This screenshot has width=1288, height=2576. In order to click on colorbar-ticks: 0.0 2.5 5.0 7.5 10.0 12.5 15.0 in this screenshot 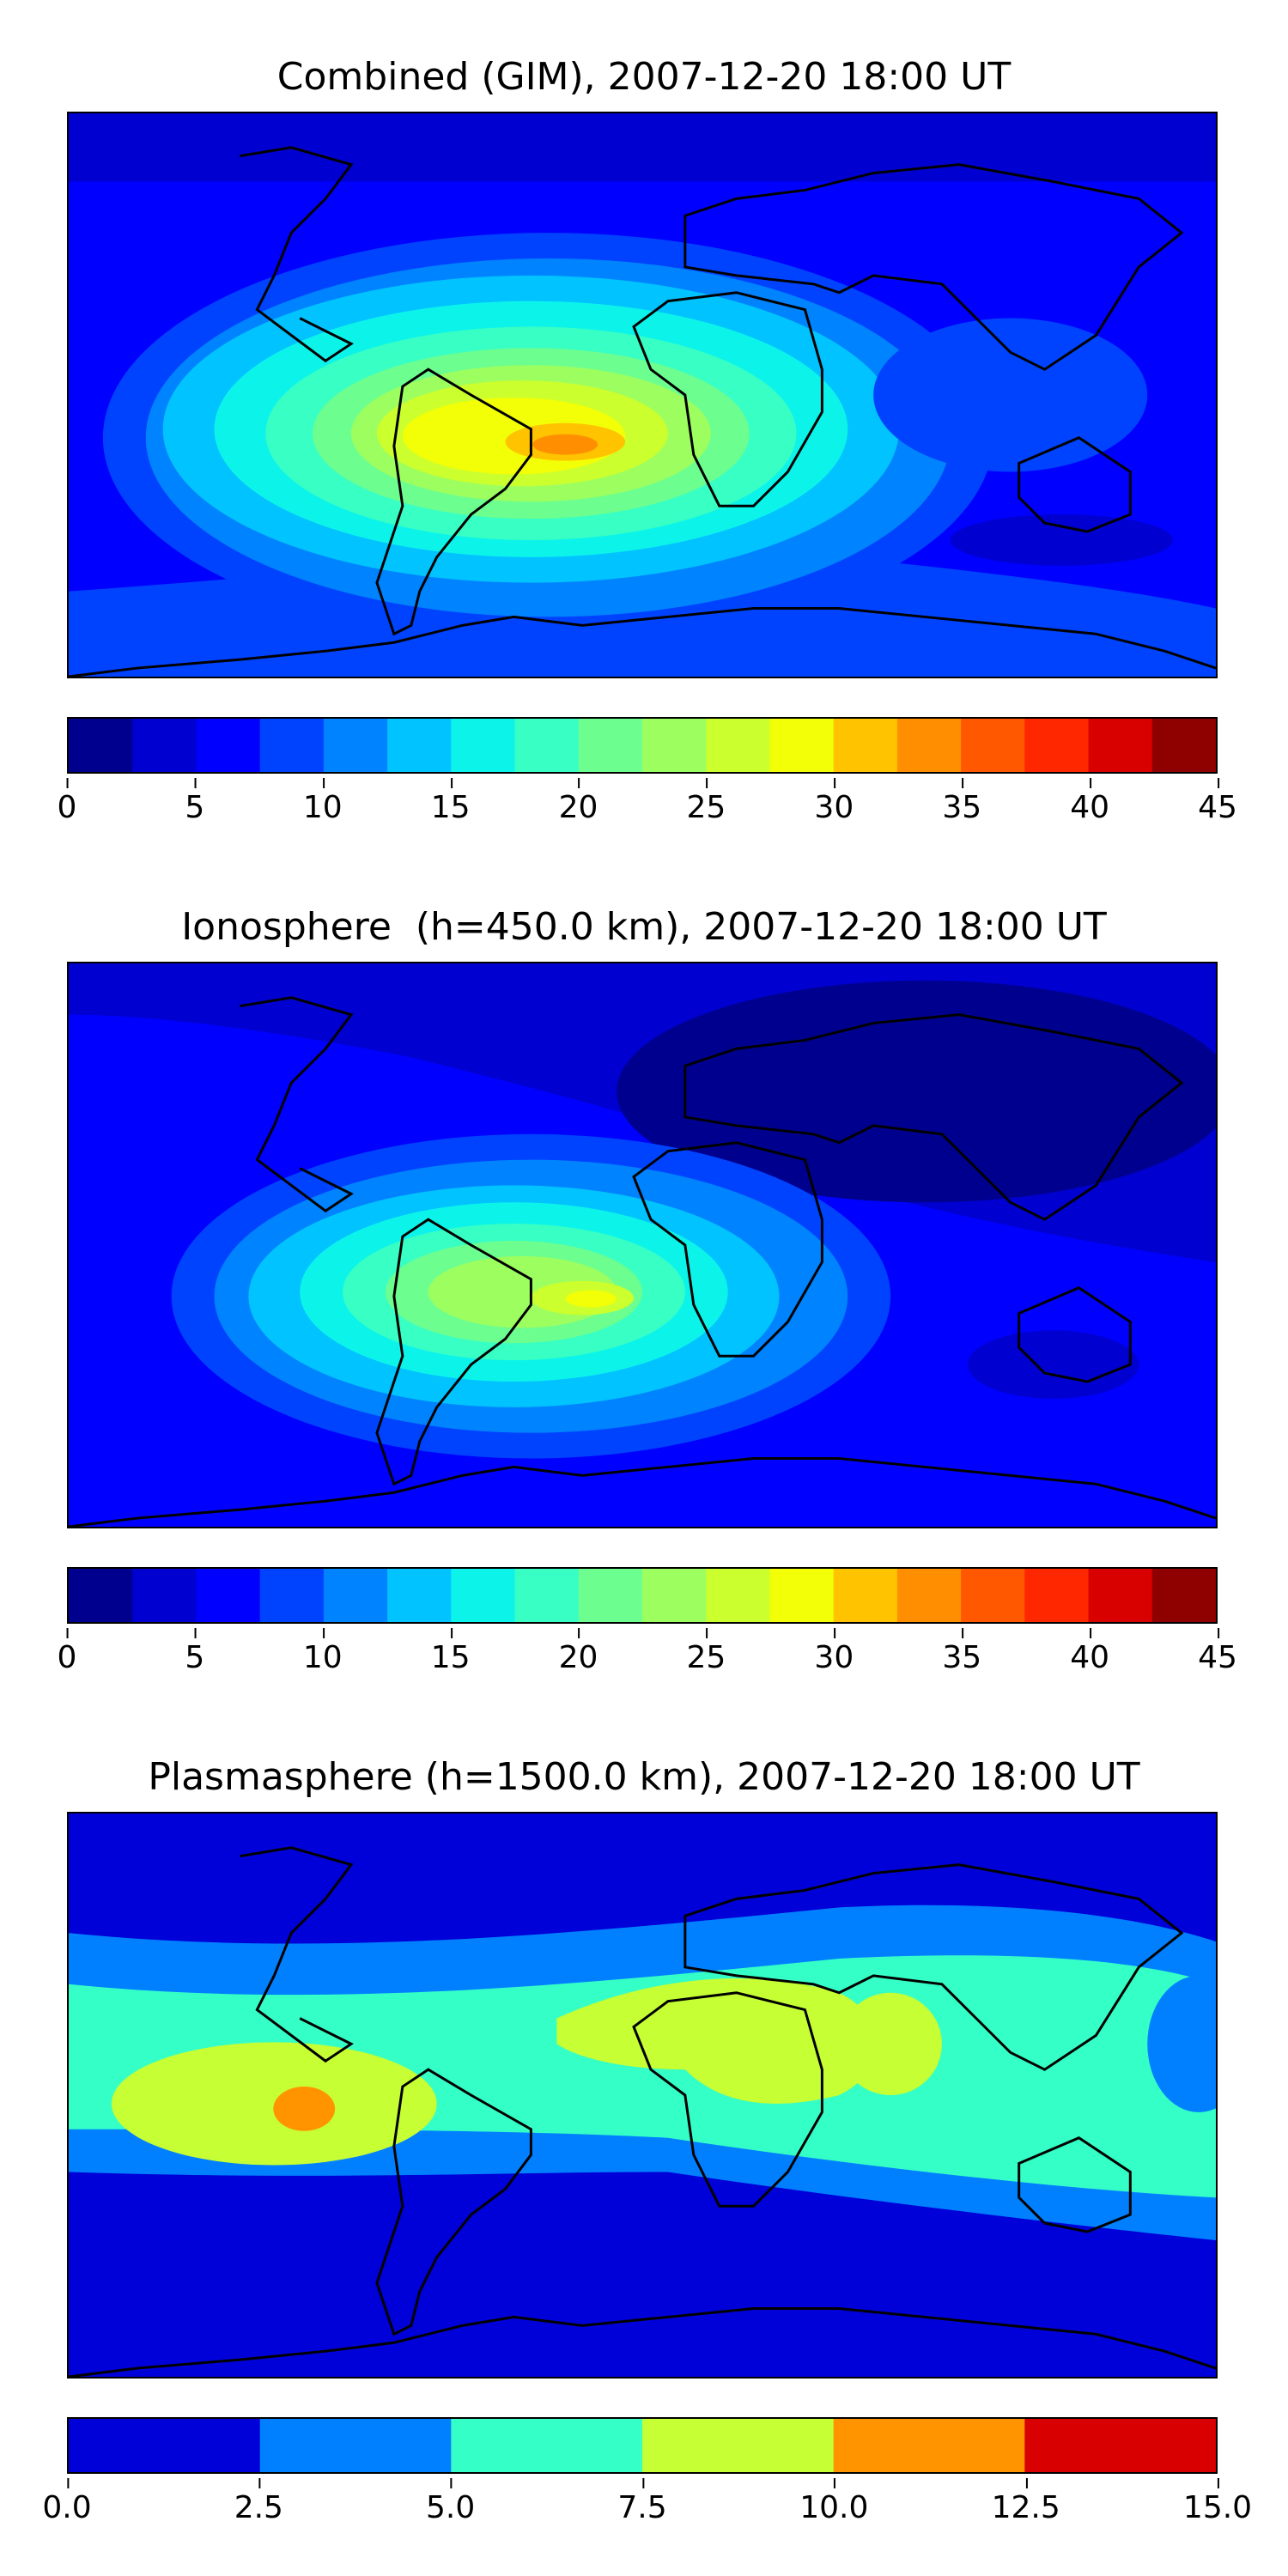, I will do `click(647, 2510)`.